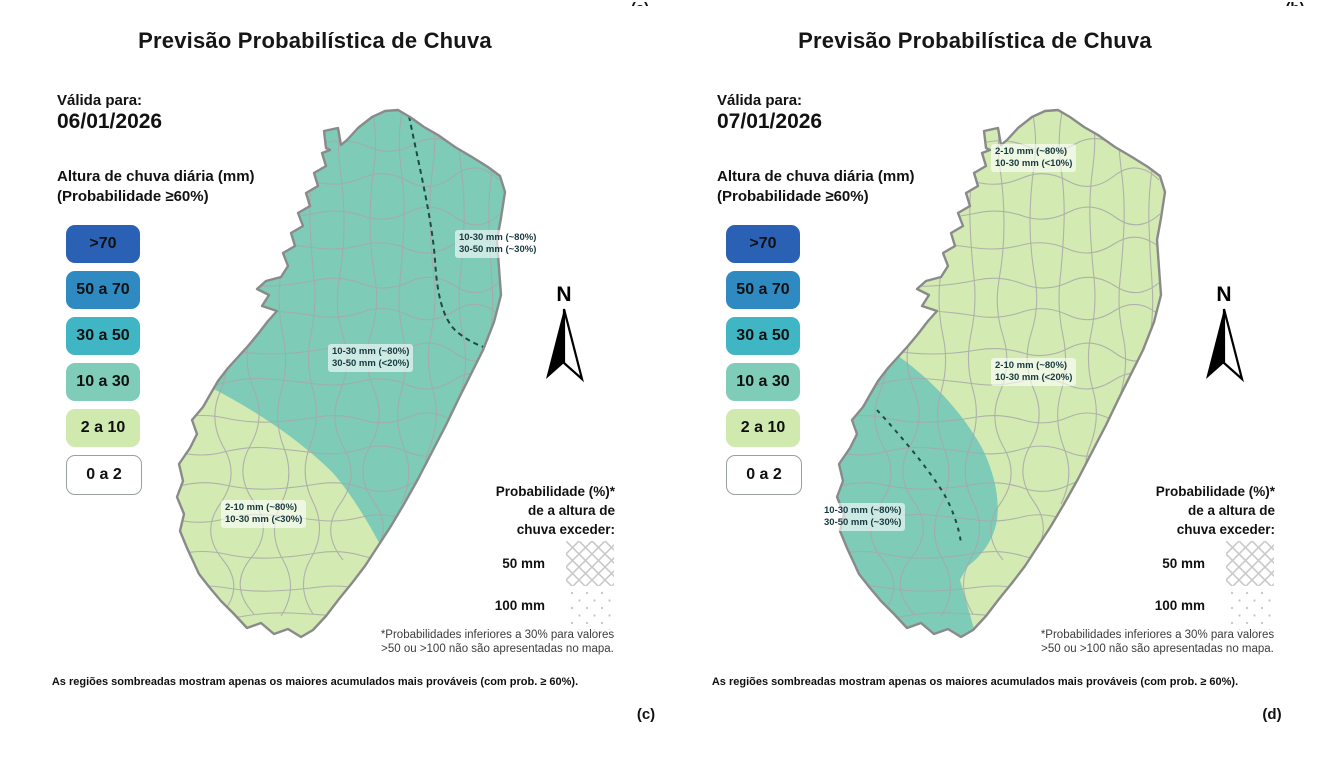 The width and height of the screenshot is (1320, 768). I want to click on map-label-northeast: 10-30 mm (~80%) 30-50 mm (~30%), so click(498, 244).